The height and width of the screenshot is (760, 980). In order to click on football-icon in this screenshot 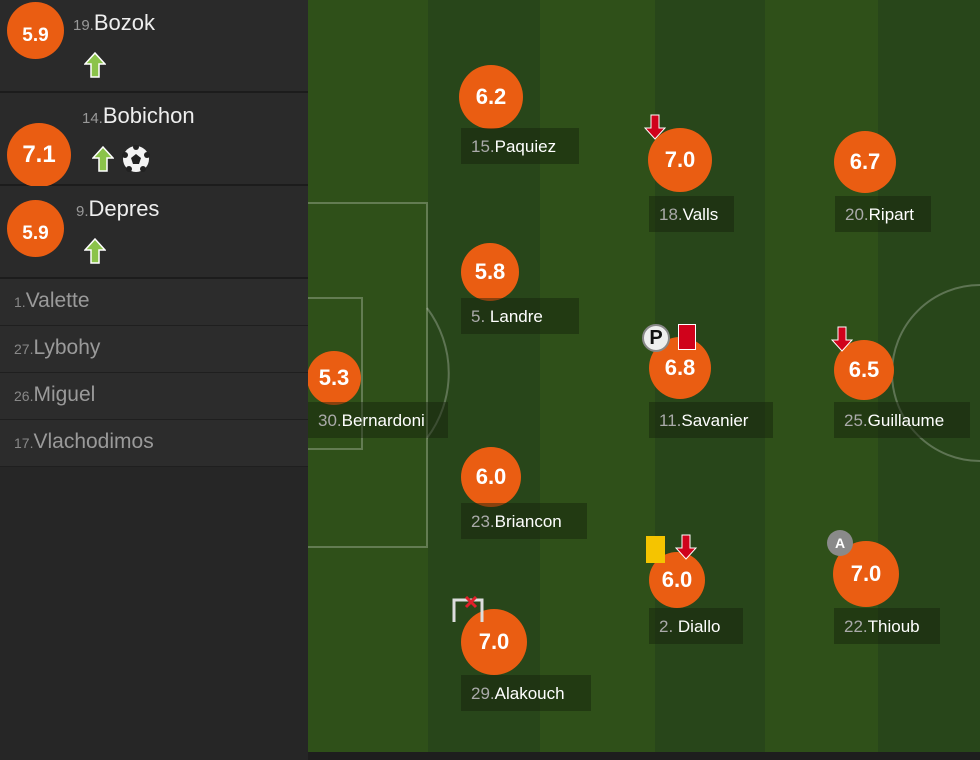, I will do `click(136, 158)`.